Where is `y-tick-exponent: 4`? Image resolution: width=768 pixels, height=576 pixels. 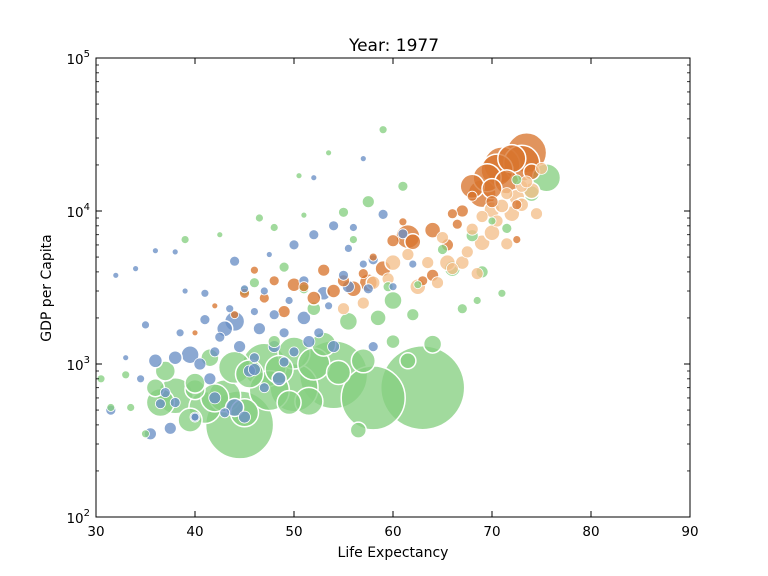 y-tick-exponent: 4 is located at coordinates (87, 207).